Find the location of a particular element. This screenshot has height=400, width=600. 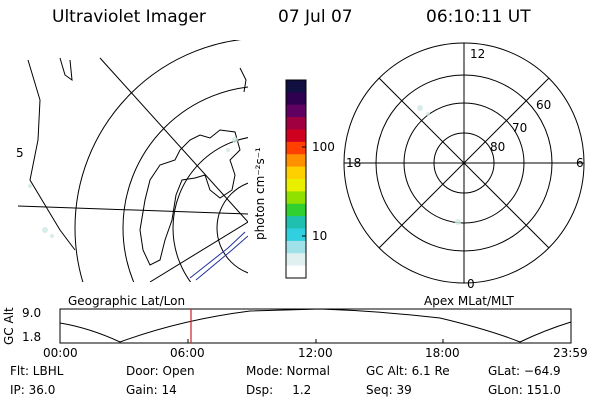

altitude-ytick-top: 9.0 is located at coordinates (32, 313).